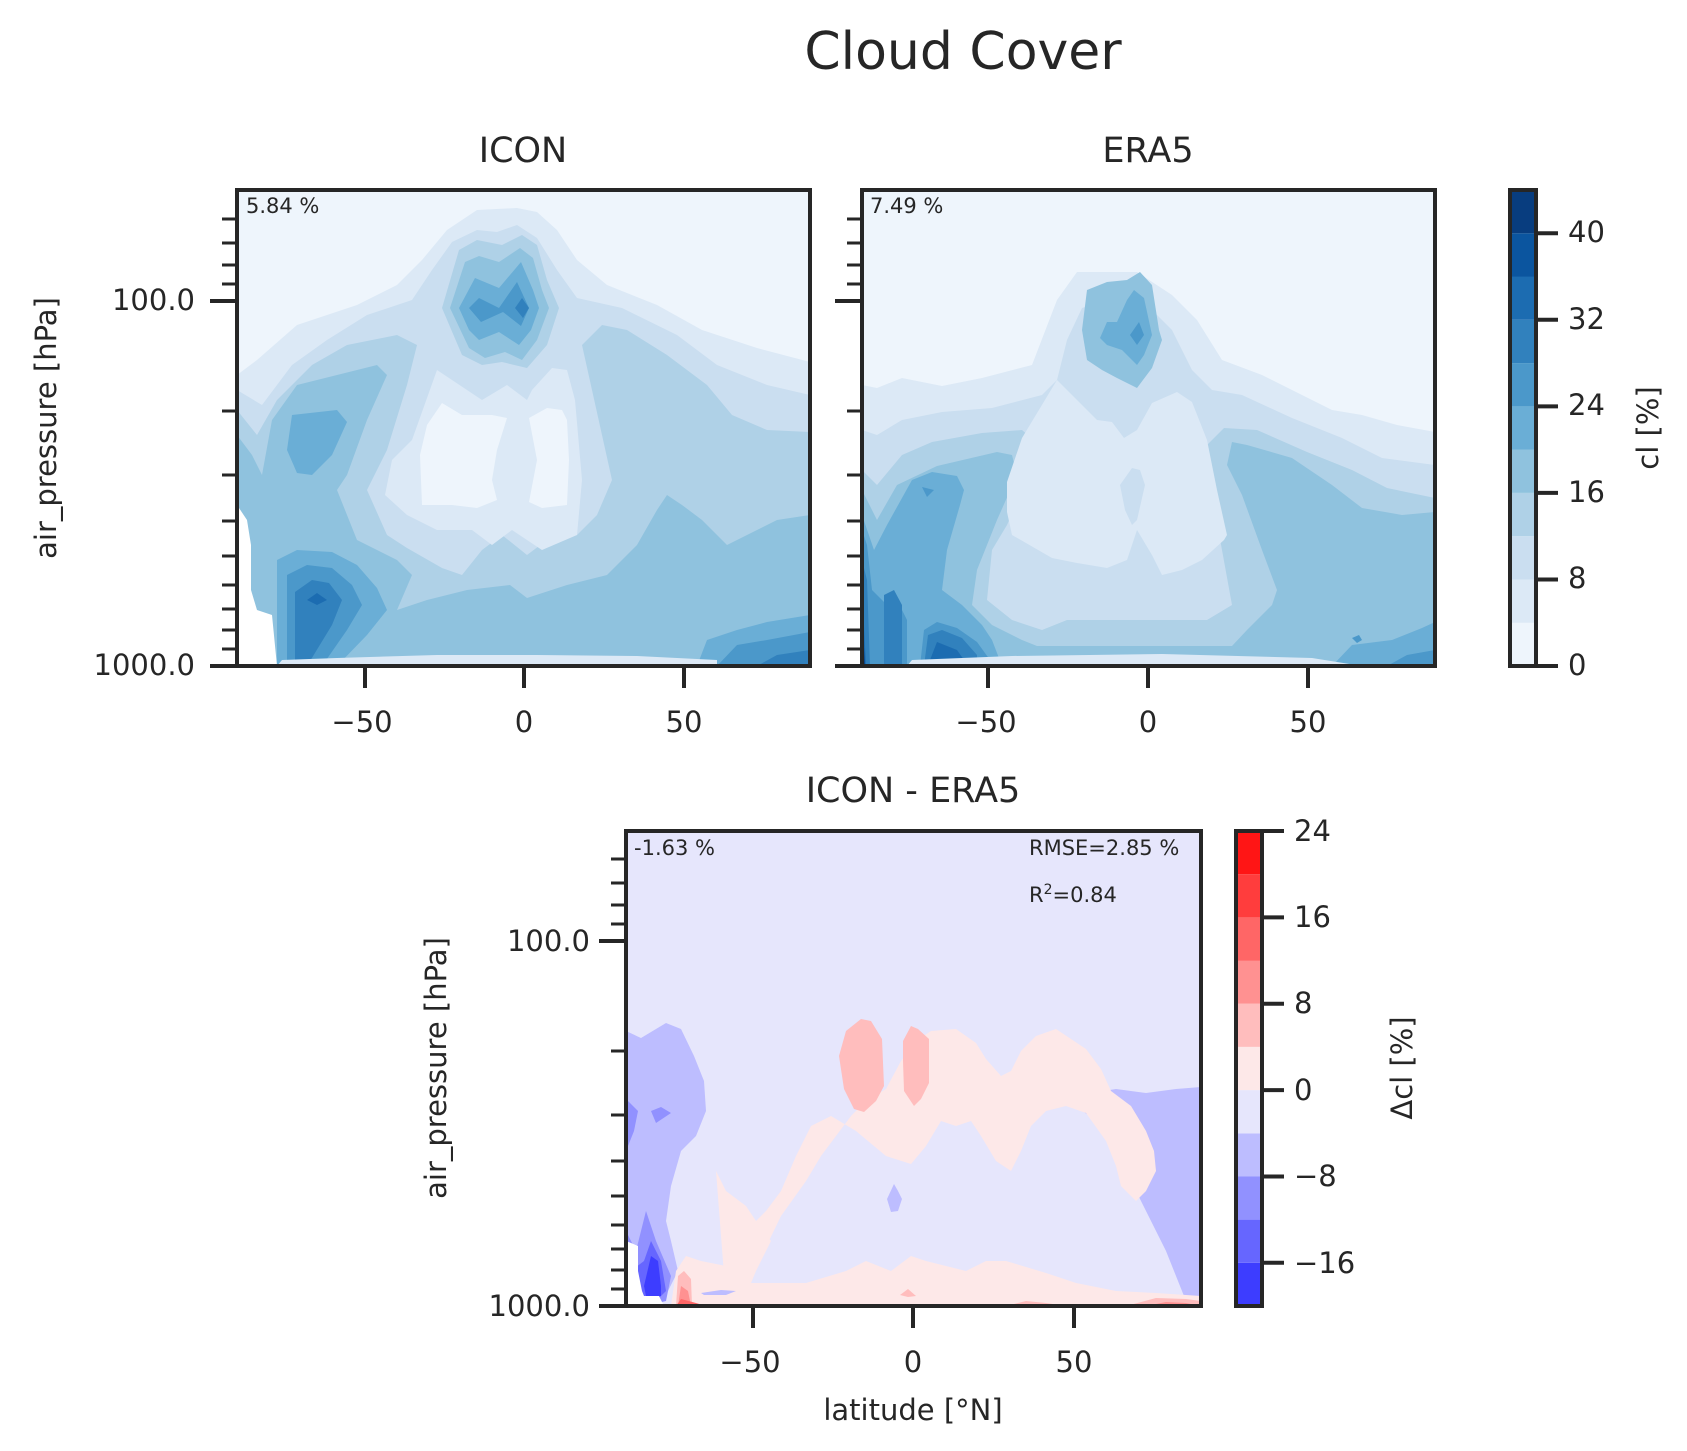  What do you see at coordinates (1402, 1068) in the screenshot?
I see `dcl-cbar-label: Δcl [%]` at bounding box center [1402, 1068].